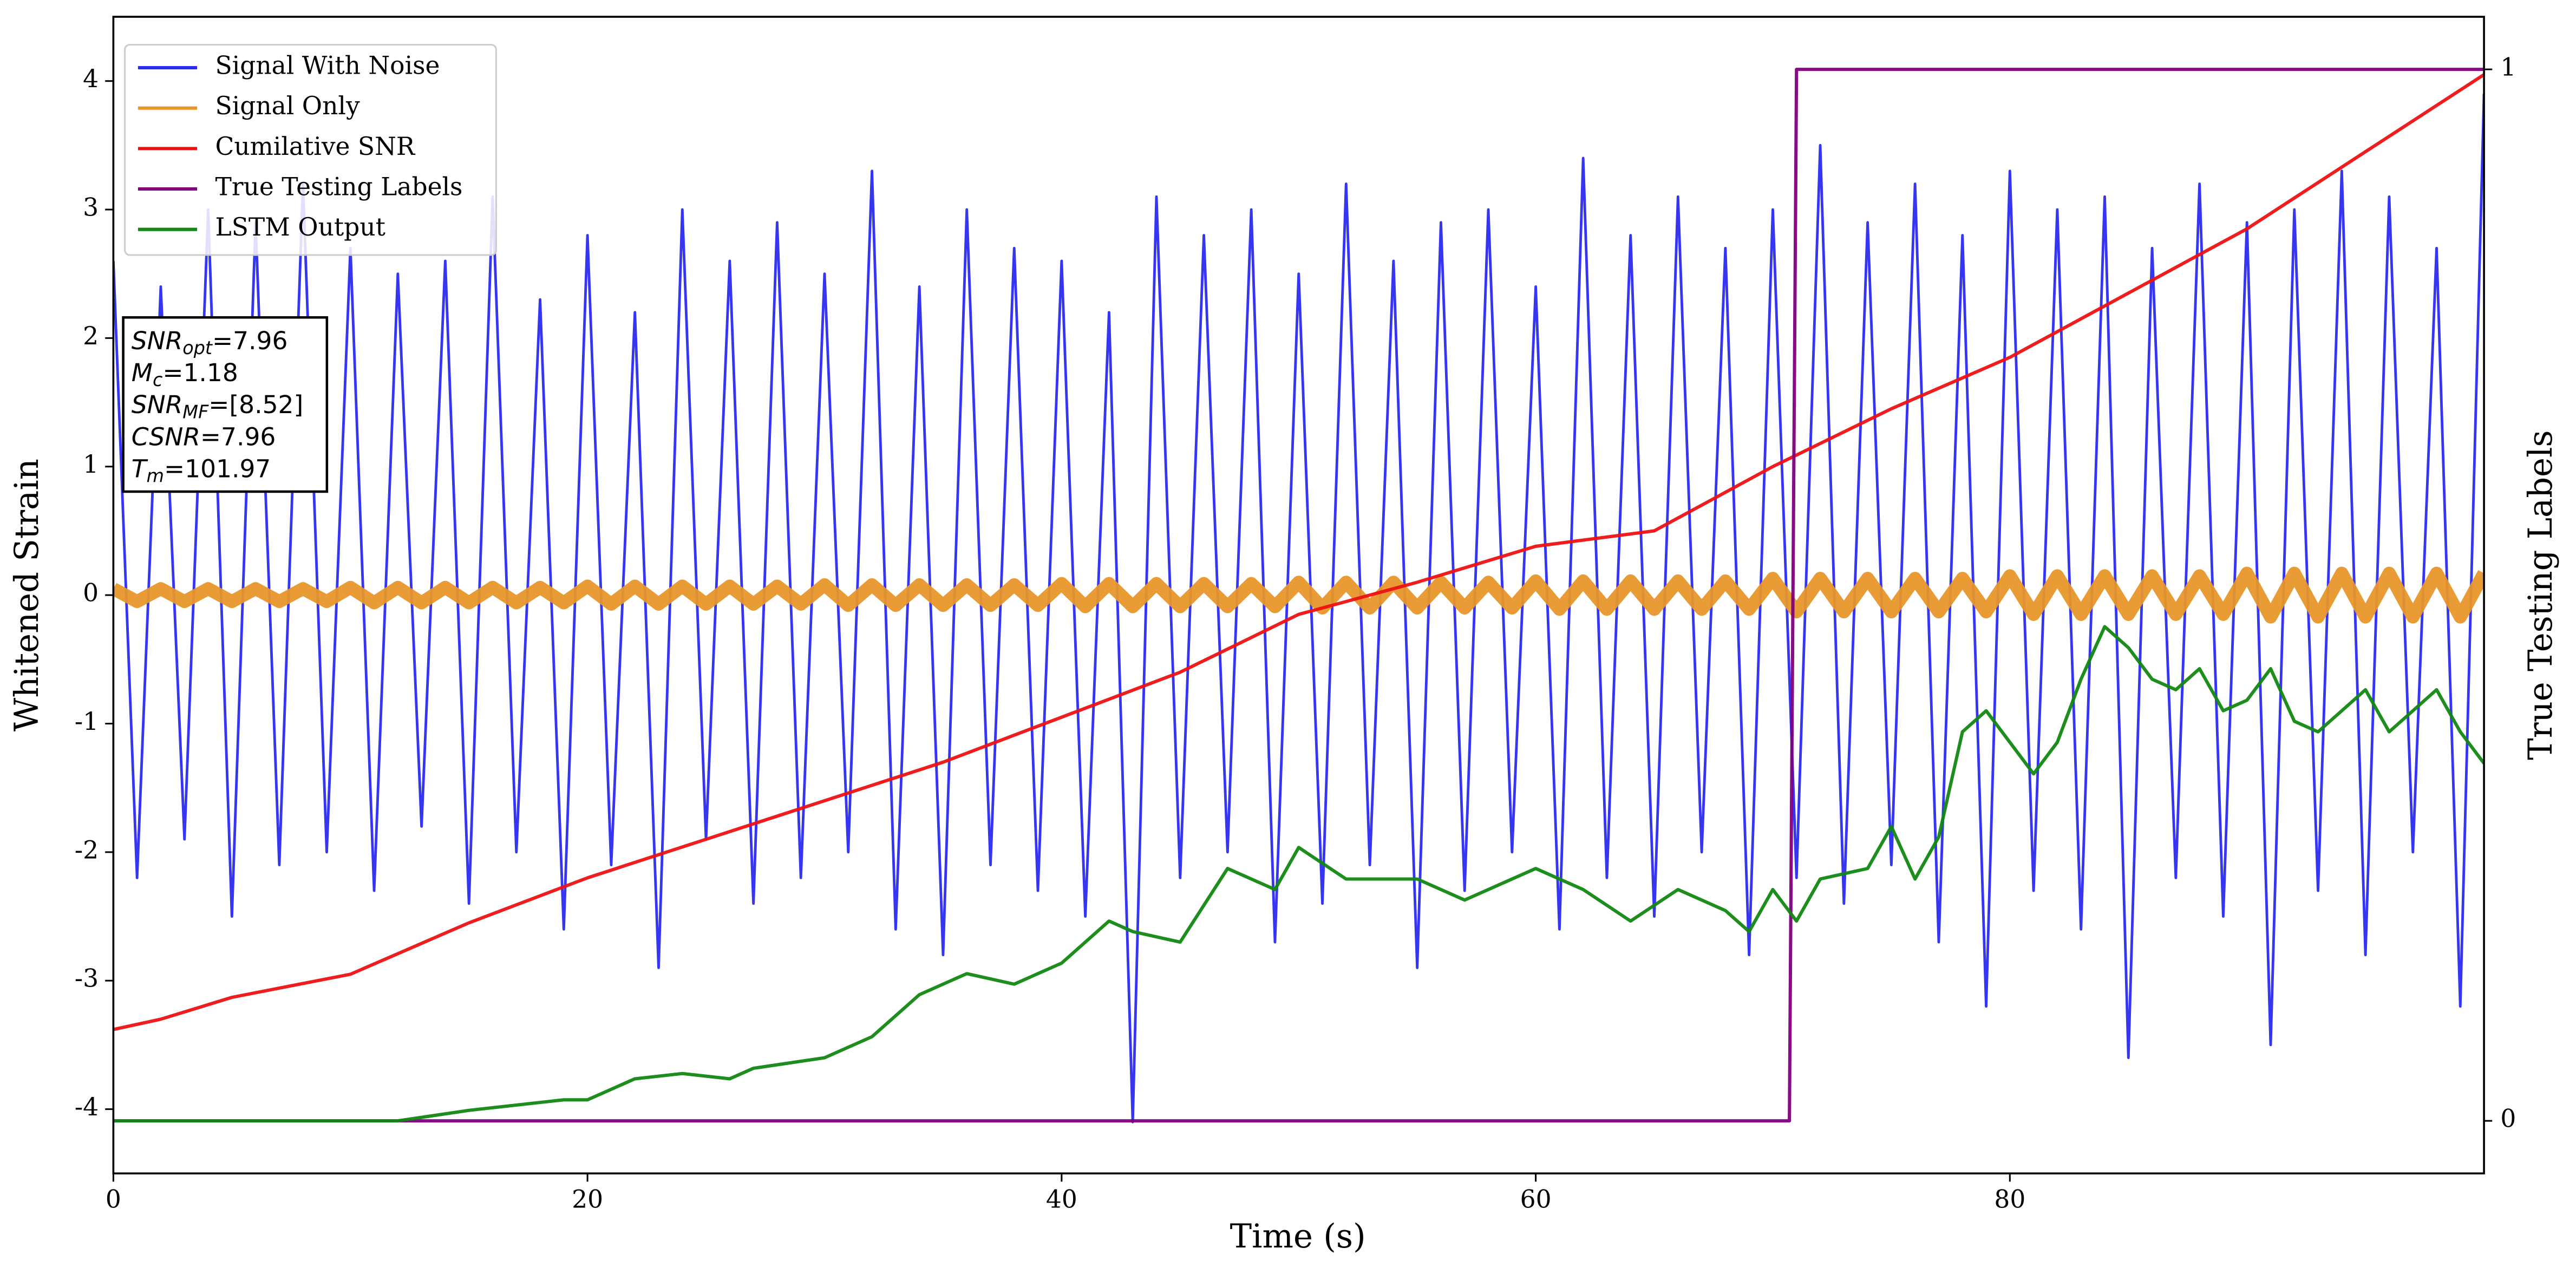 This screenshot has width=2576, height=1274. I want to click on y-tick-label: -4, so click(87, 1107).